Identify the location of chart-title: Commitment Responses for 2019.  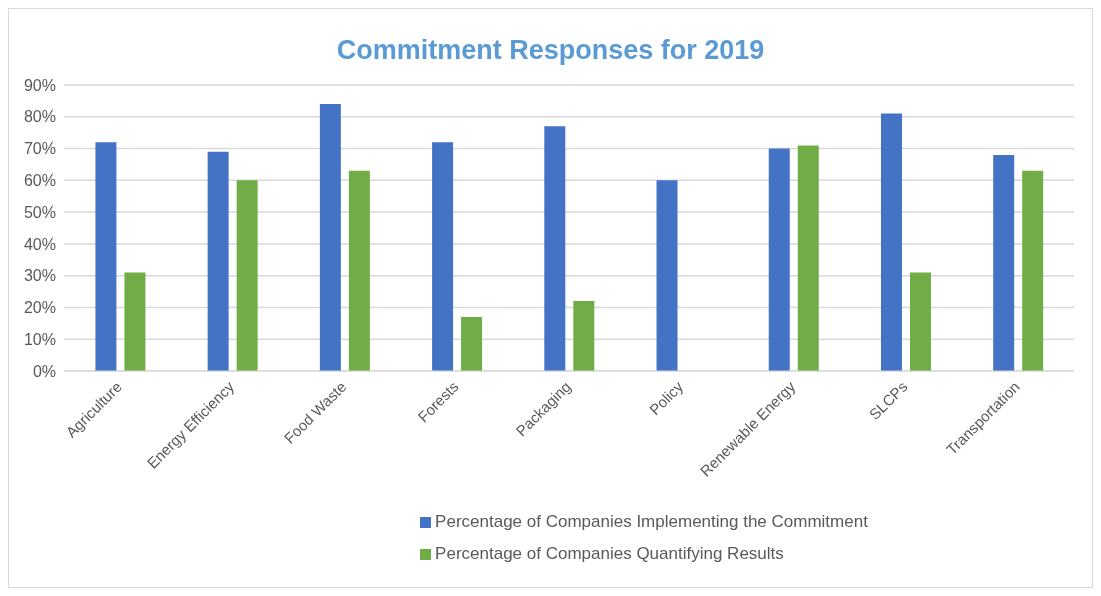
(550, 51).